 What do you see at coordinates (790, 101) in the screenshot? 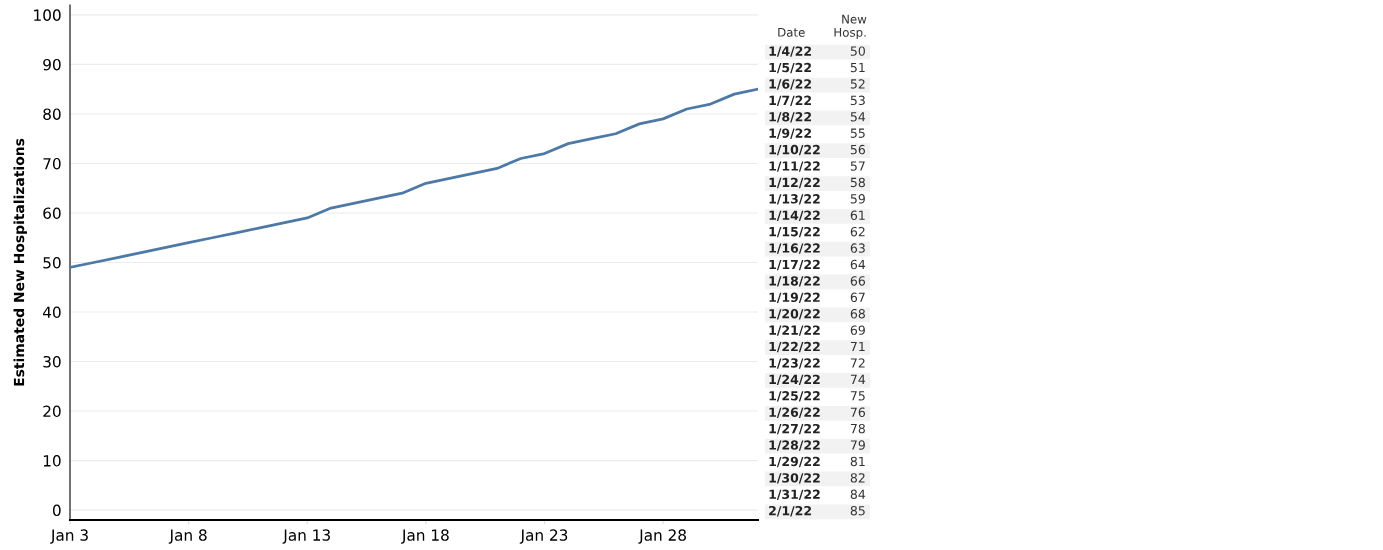
I see `text: 1/7/22` at bounding box center [790, 101].